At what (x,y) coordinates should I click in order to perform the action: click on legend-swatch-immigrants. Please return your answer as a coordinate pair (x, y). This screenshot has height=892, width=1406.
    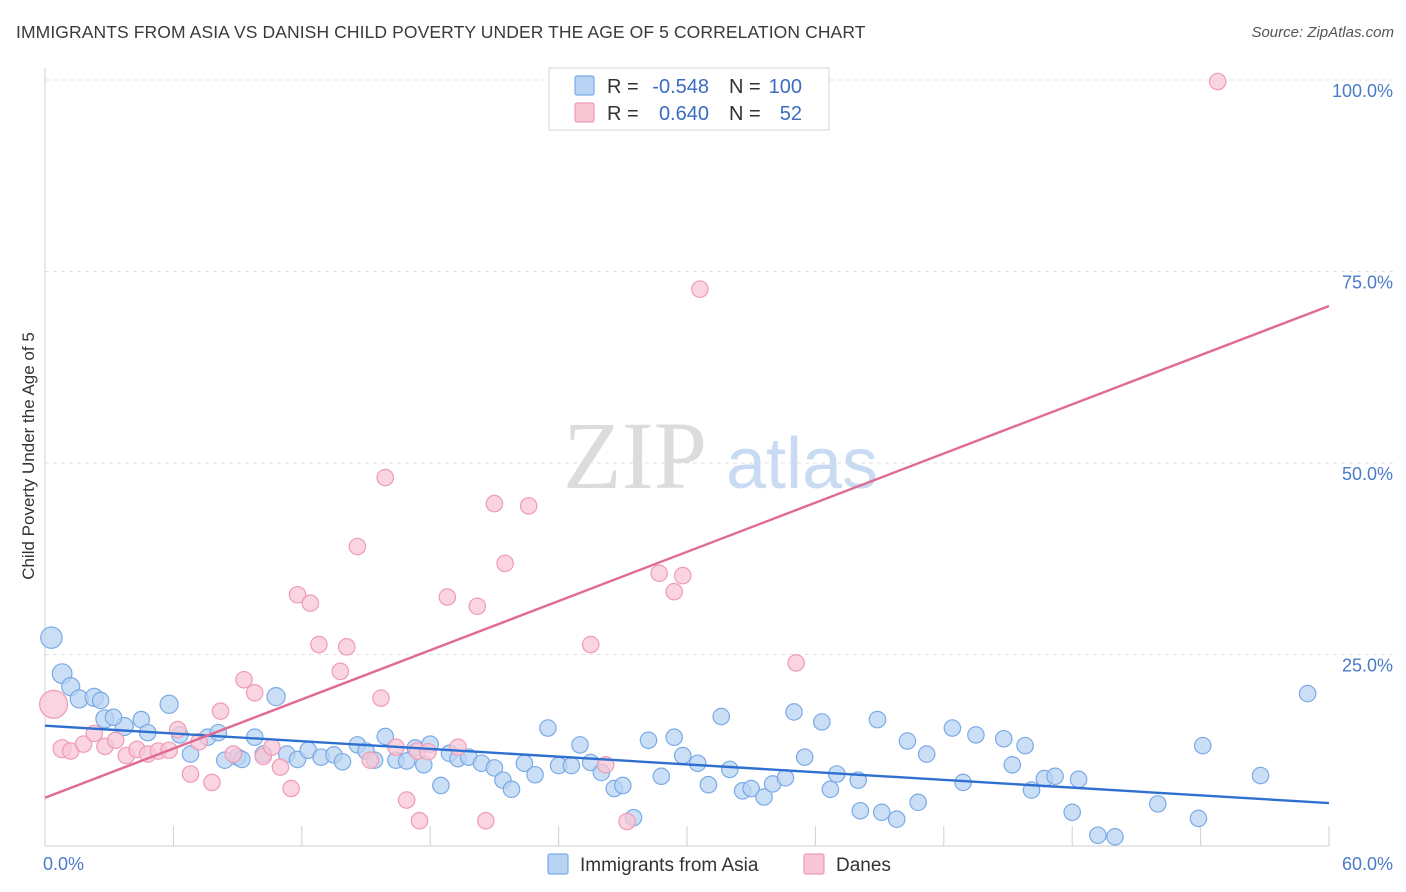
    Looking at the image, I should click on (584, 85).